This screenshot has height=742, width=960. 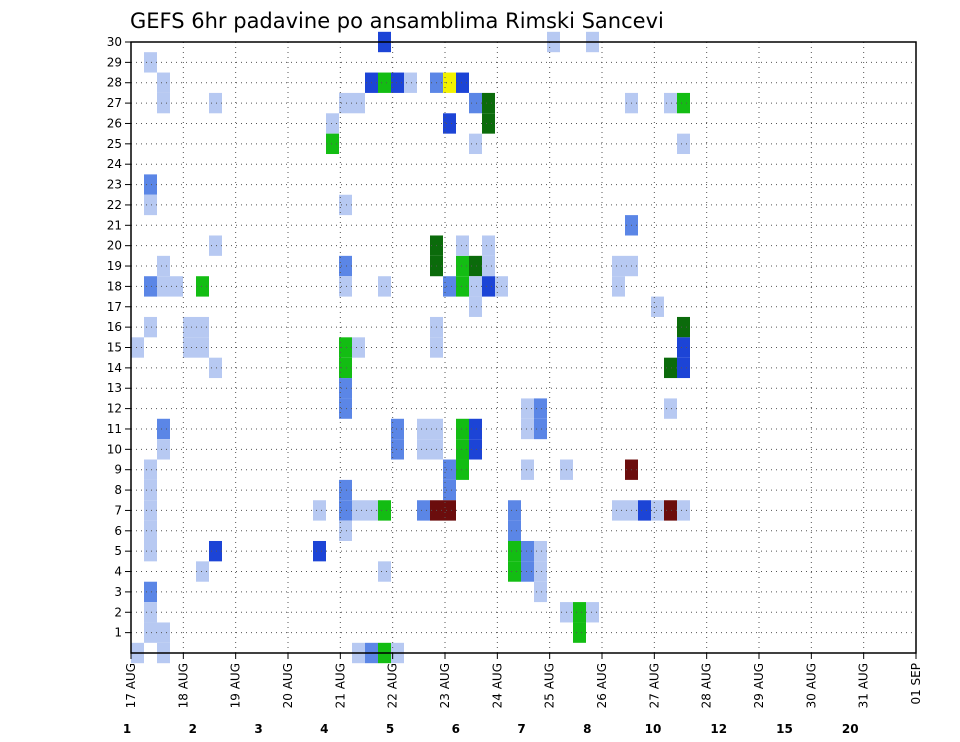 I want to click on x-tick-label: 01 SEP, so click(x=916, y=684).